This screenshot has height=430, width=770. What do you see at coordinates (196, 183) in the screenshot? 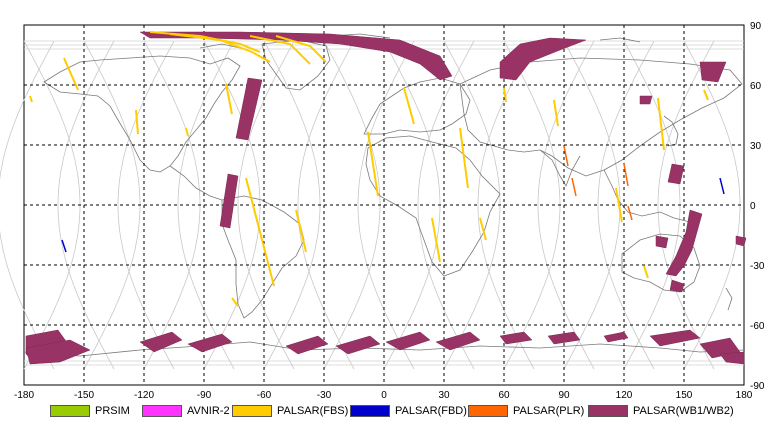
I see `coast-central-america` at bounding box center [196, 183].